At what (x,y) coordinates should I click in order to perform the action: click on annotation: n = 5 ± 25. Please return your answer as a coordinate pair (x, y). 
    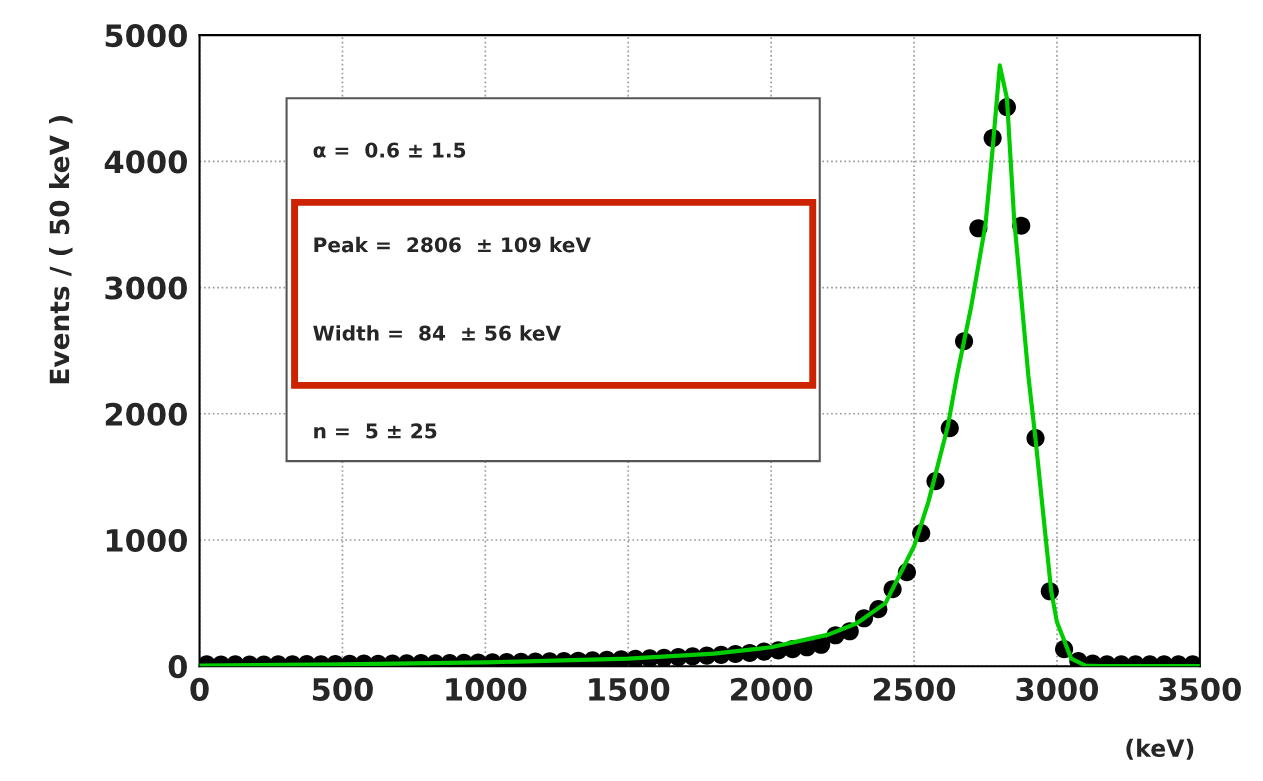
    Looking at the image, I should click on (375, 431).